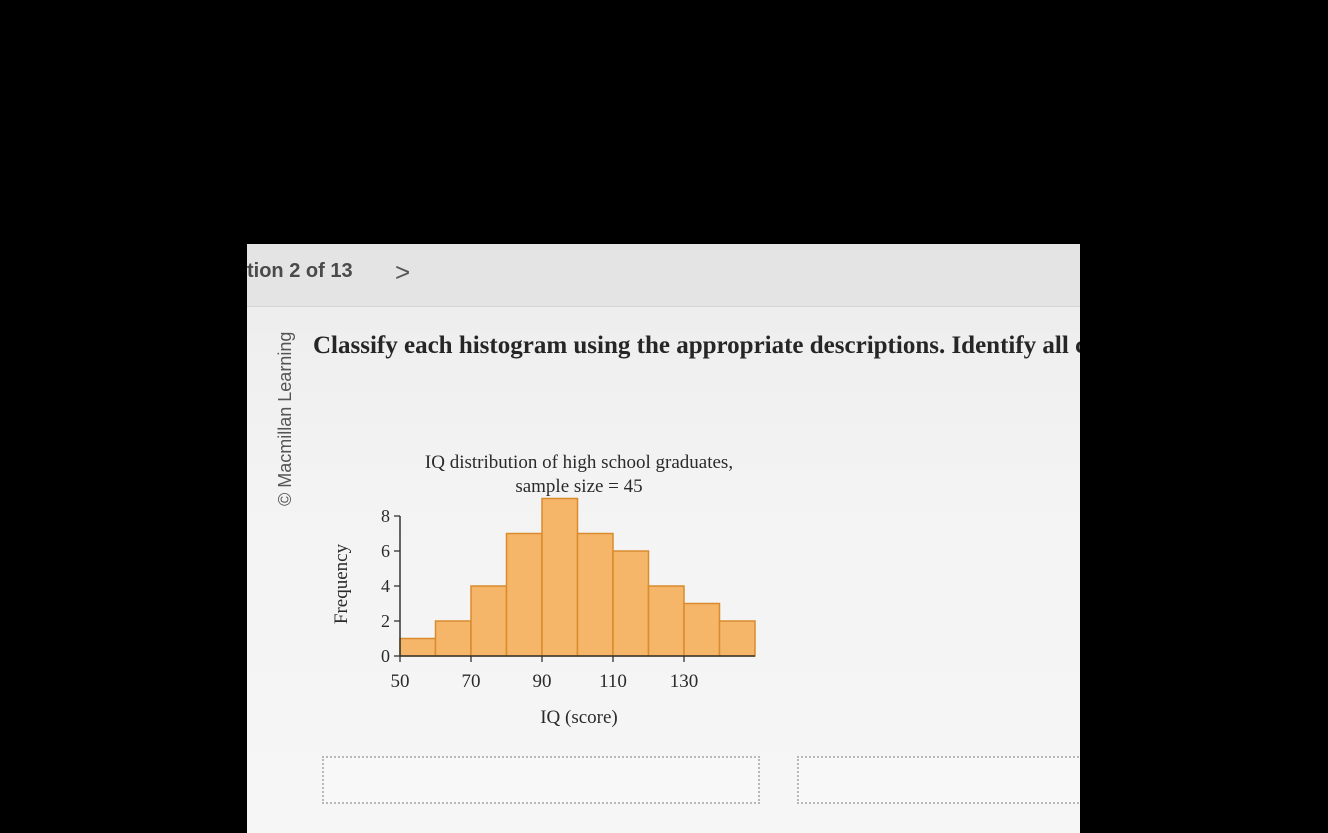 Image resolution: width=1328 pixels, height=833 pixels. I want to click on x-tick-label: 110, so click(613, 681).